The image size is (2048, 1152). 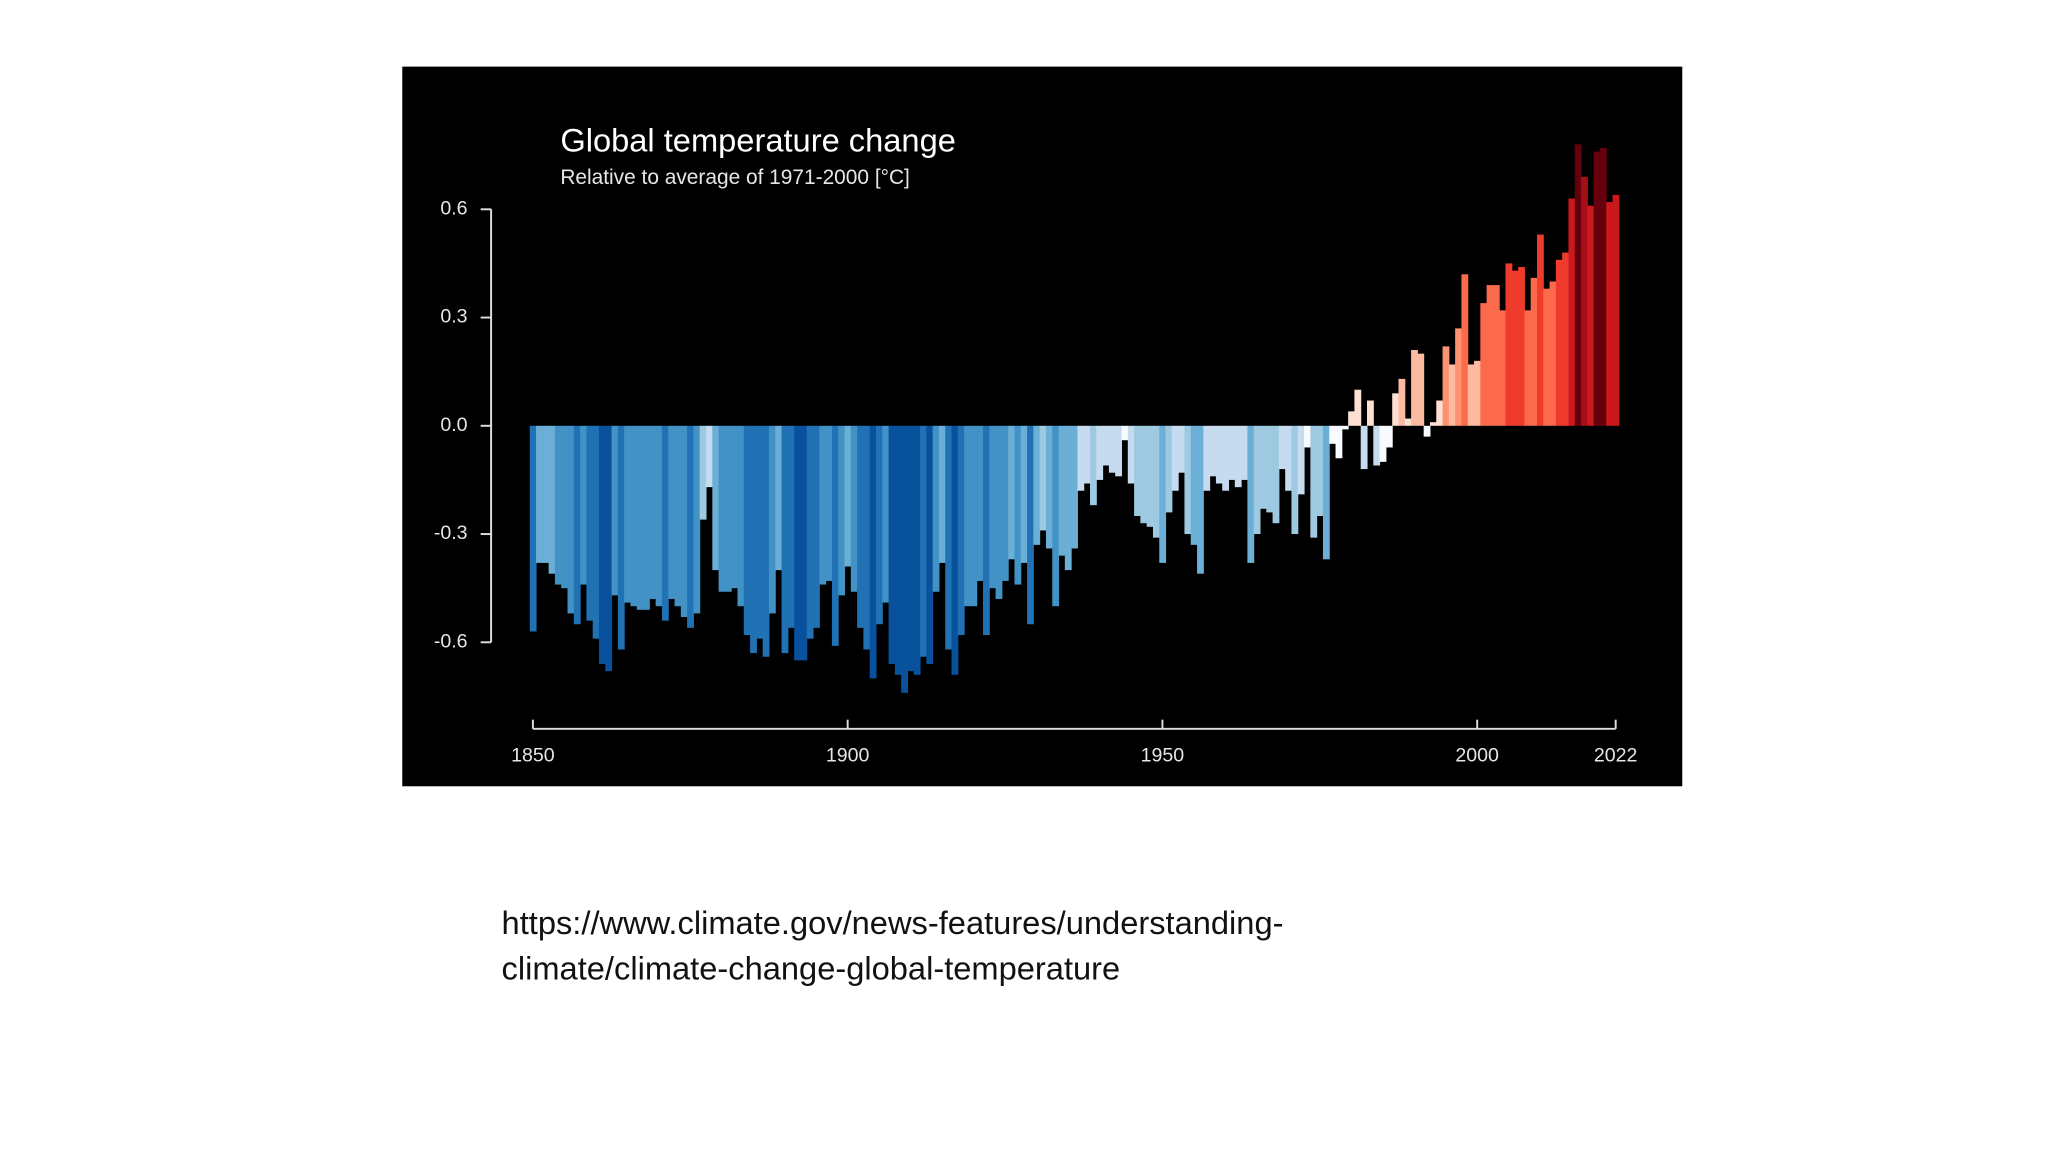 What do you see at coordinates (451, 533) in the screenshot?
I see `y-tick-label: -0.3` at bounding box center [451, 533].